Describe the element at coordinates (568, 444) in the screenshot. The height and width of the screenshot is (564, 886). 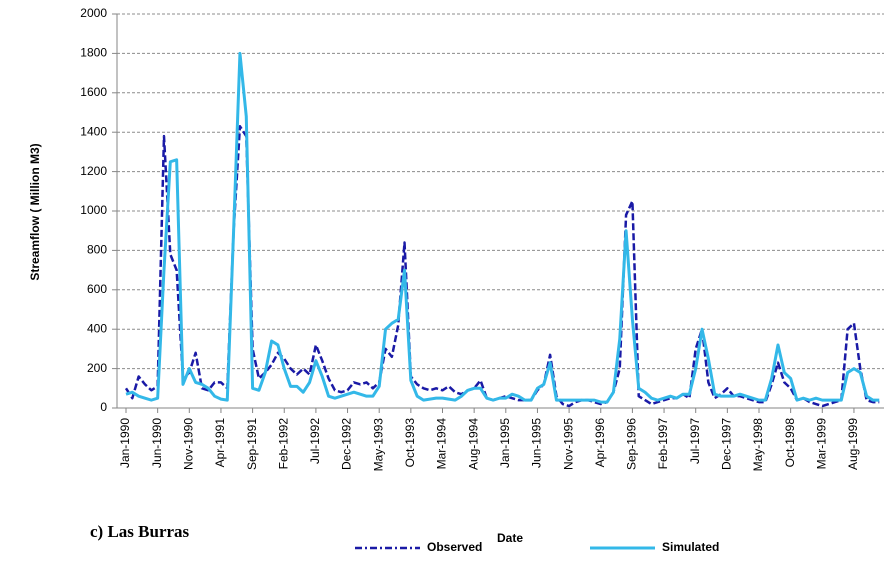
I see `x-tick-label: Nov-1995` at that location.